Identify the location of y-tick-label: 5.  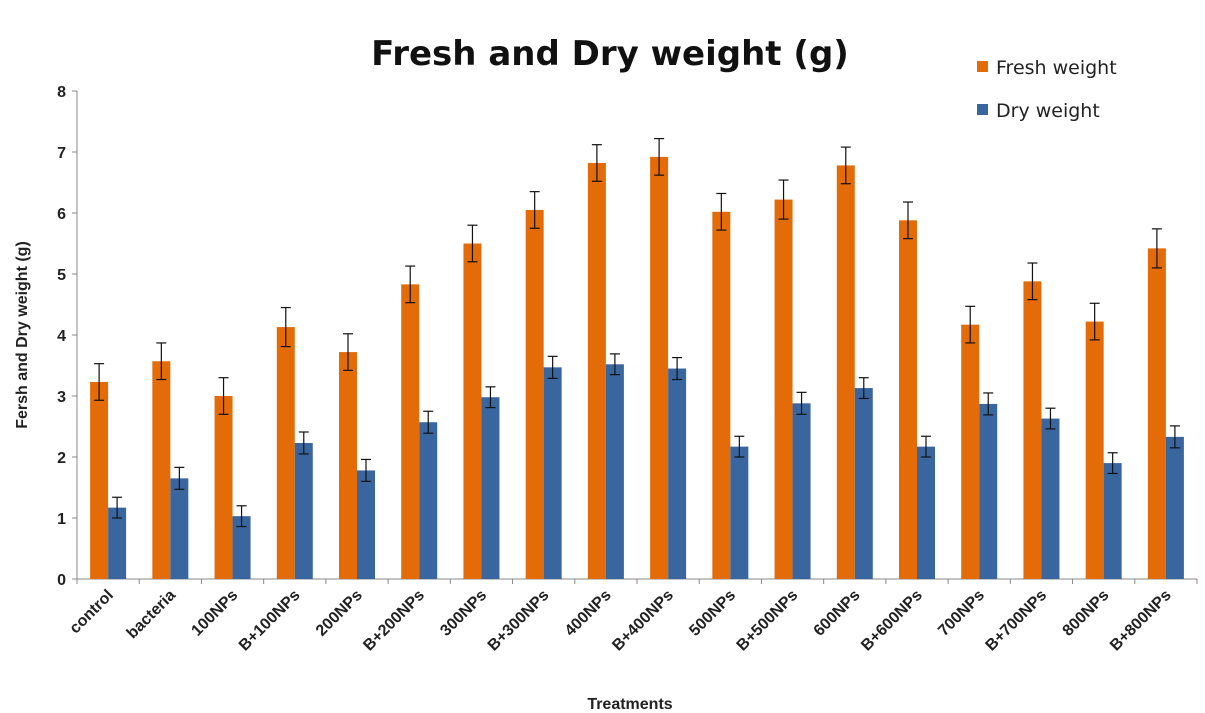
(61, 275).